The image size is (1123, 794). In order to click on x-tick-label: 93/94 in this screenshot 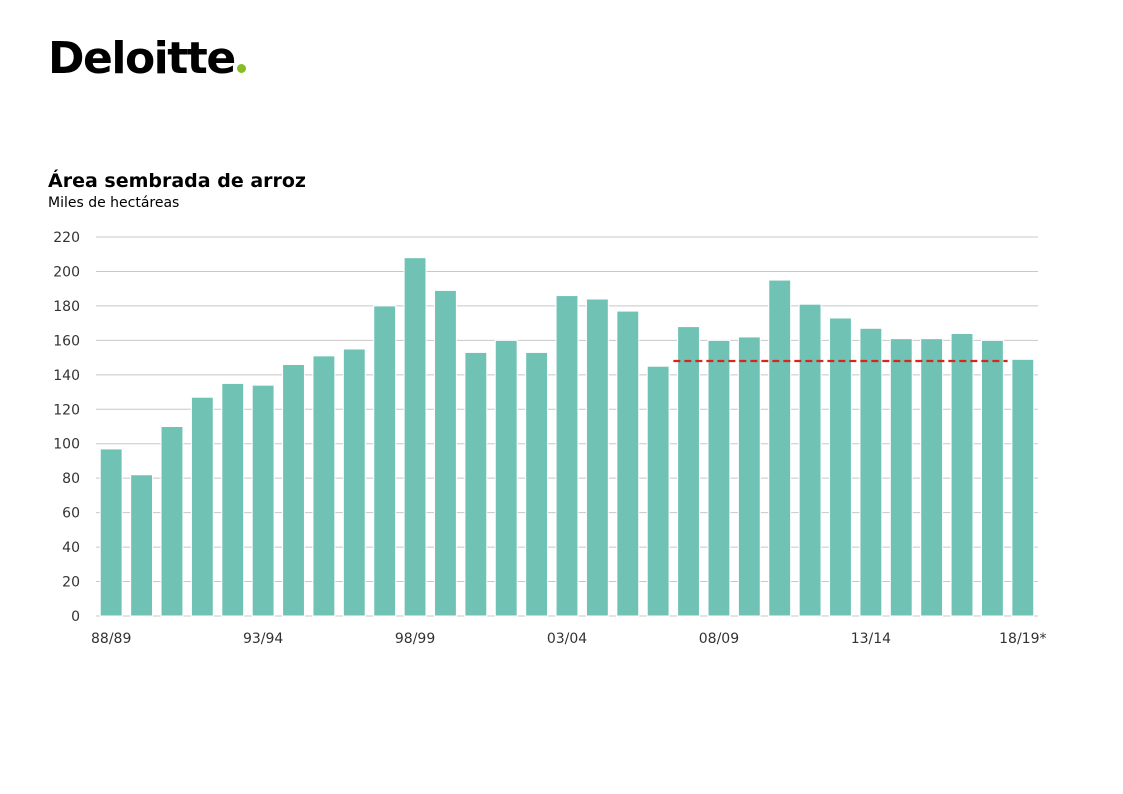, I will do `click(263, 639)`.